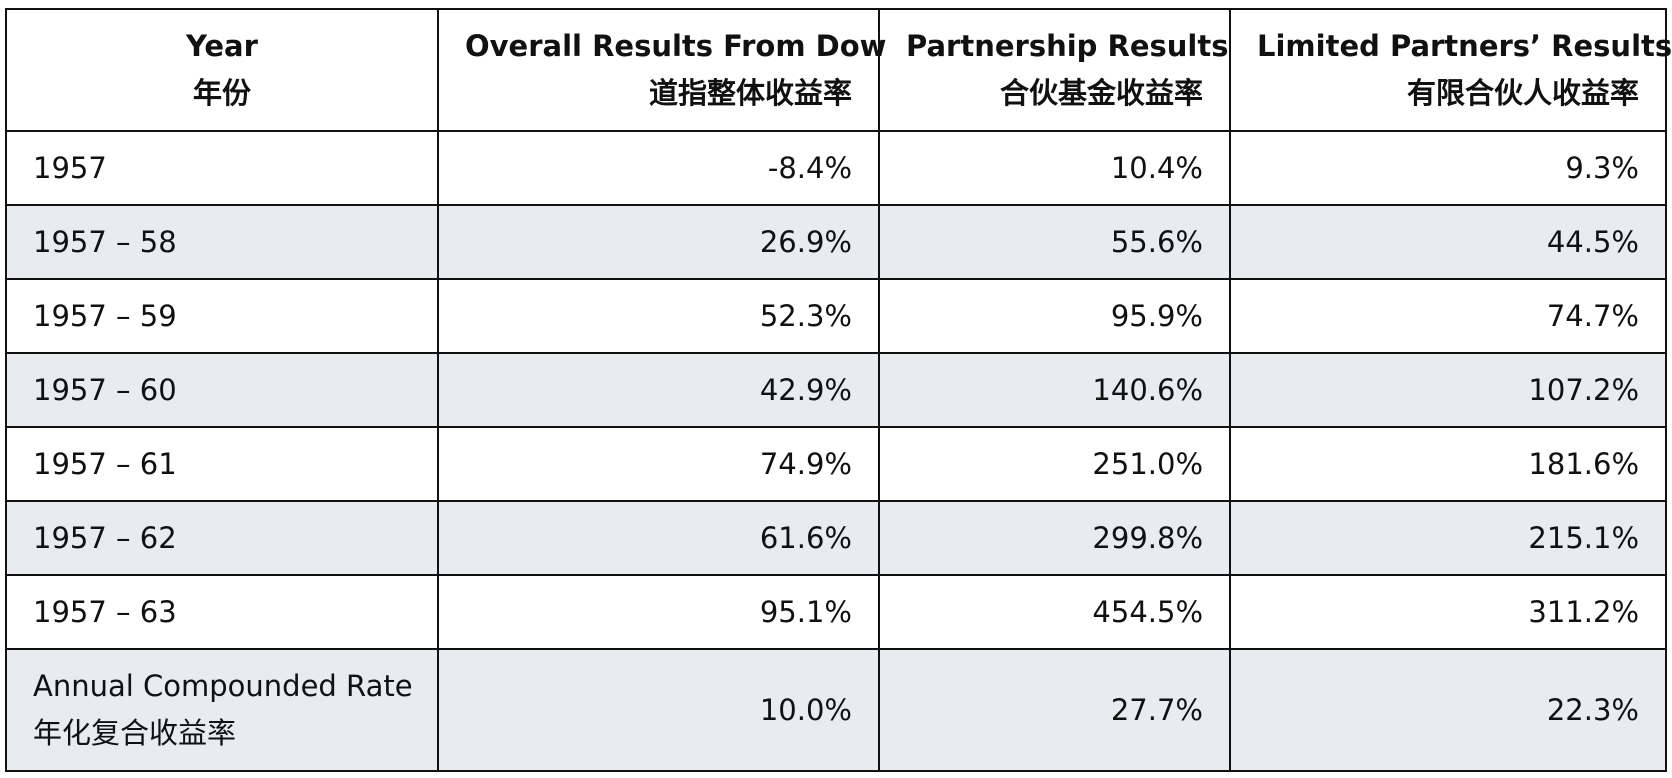  Describe the element at coordinates (1054, 70) in the screenshot. I see `header-partnership: Partnership Results 合伙基金收益率` at that location.